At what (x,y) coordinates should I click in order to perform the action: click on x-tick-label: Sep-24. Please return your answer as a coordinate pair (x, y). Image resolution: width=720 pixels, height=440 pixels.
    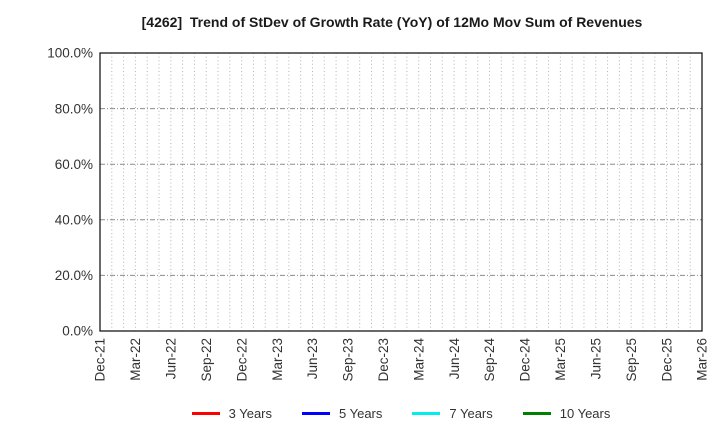
    Looking at the image, I should click on (489, 360).